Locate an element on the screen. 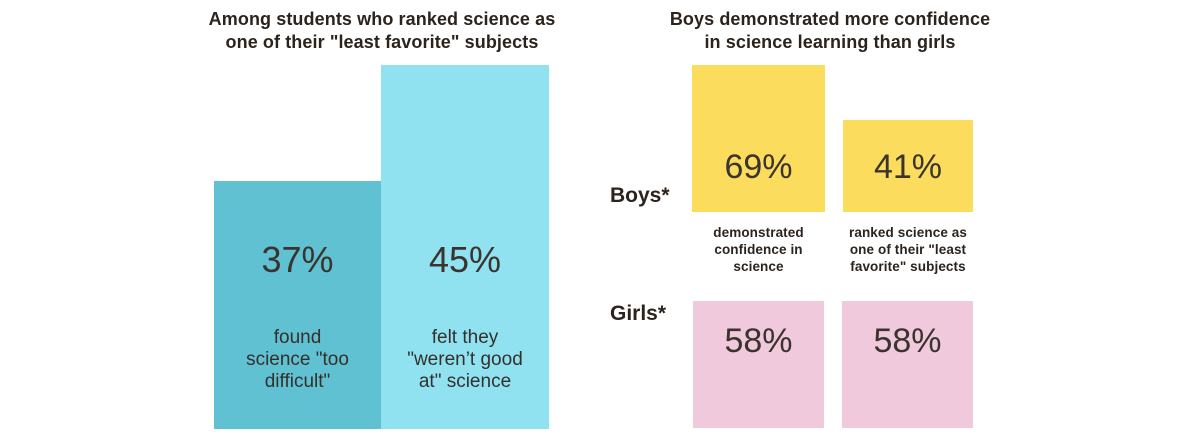 The width and height of the screenshot is (1198, 439). tile-boys-least-favorite is located at coordinates (908, 166).